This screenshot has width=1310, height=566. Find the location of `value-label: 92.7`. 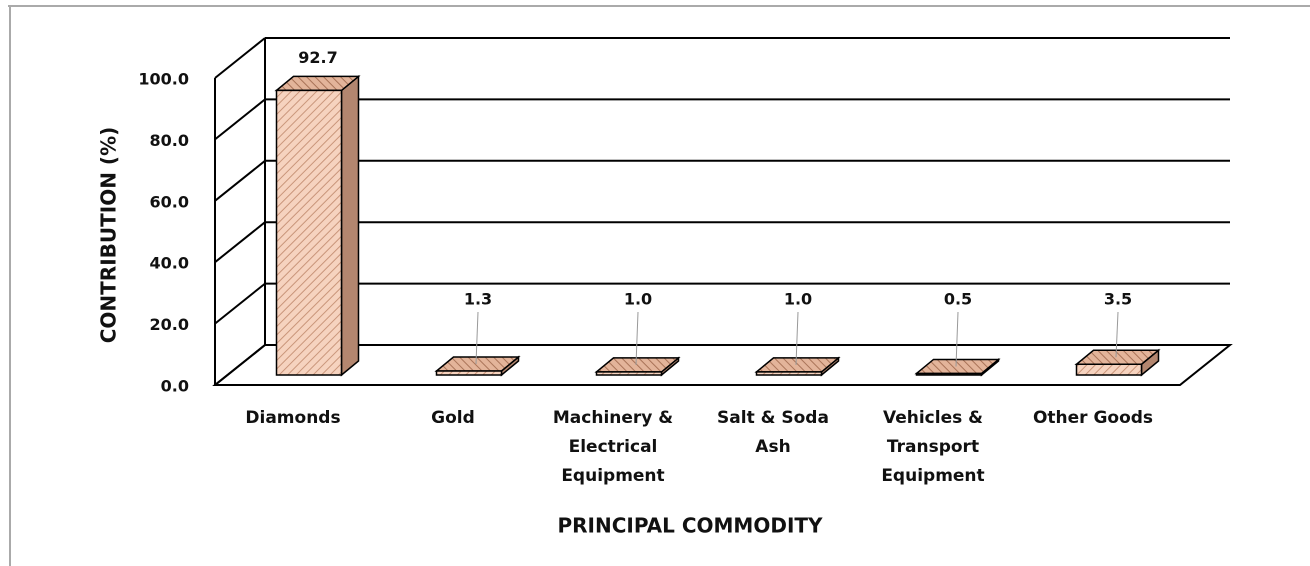

value-label: 92.7 is located at coordinates (317, 57).